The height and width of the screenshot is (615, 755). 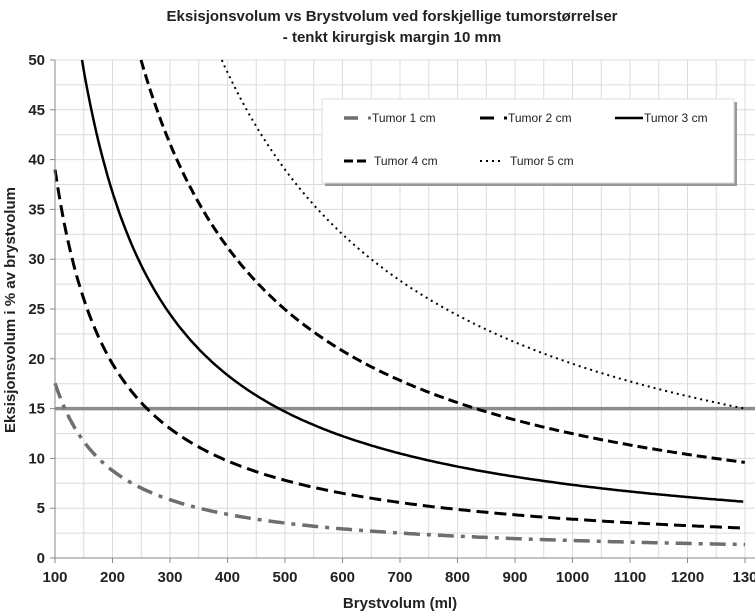 I want to click on x-tick-label: 700, so click(x=399, y=577).